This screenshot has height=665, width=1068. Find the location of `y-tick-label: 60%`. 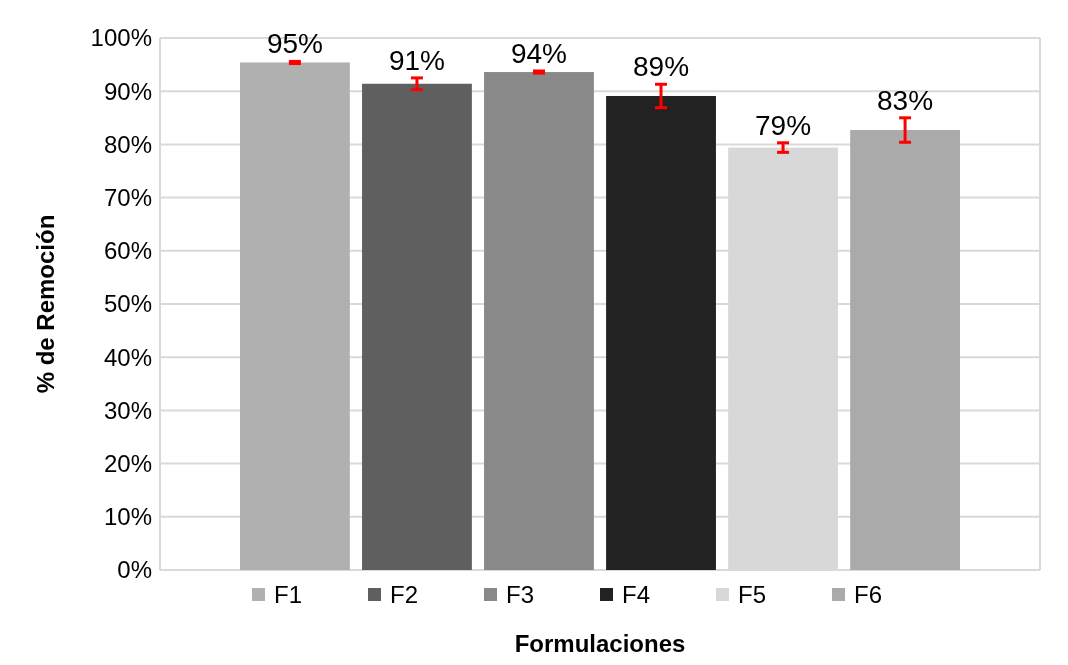

y-tick-label: 60% is located at coordinates (127, 251).